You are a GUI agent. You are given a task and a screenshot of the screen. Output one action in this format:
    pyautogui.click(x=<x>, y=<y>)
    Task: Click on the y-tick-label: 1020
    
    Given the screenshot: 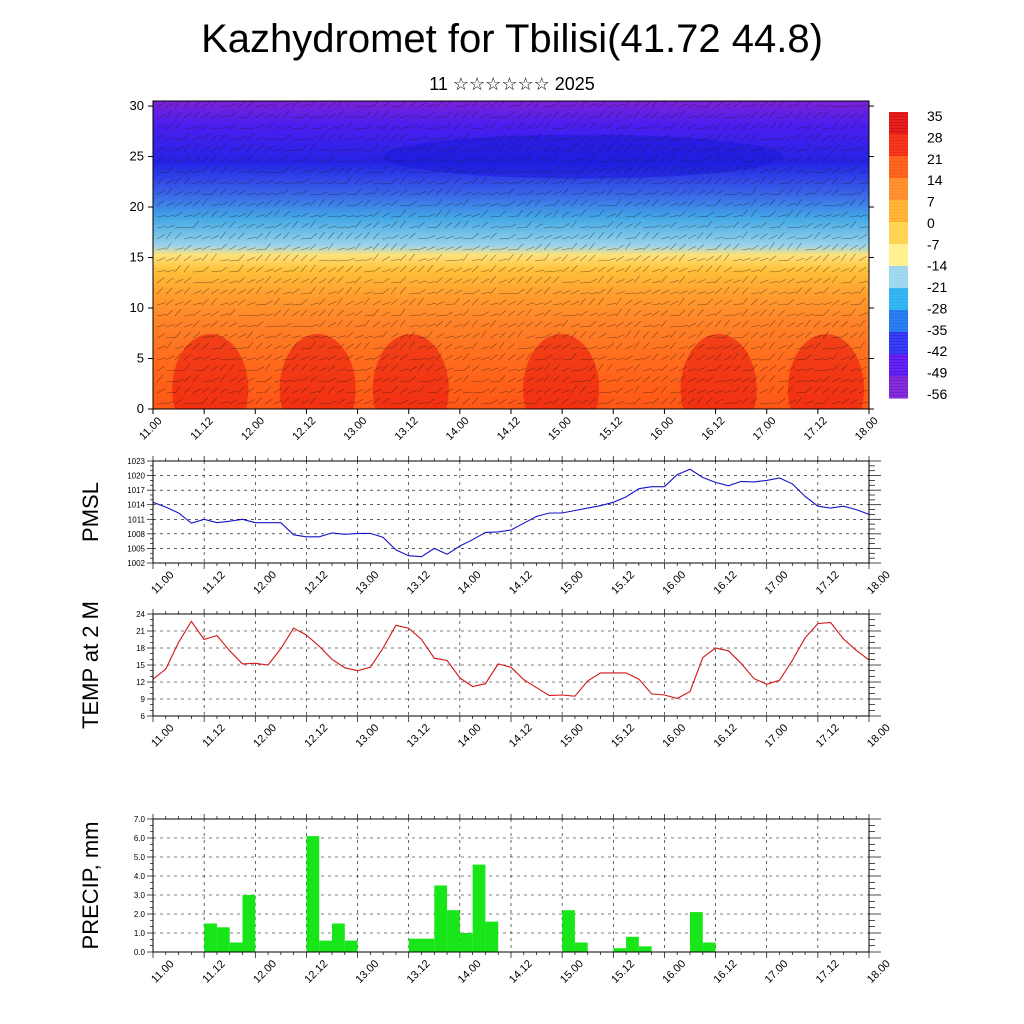 What is the action you would take?
    pyautogui.click(x=136, y=476)
    